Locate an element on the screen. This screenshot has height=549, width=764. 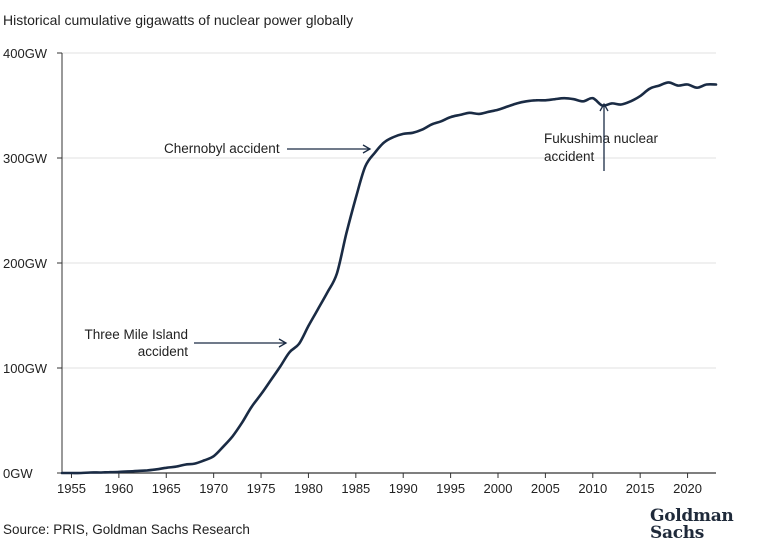
x-tick-label-1965: 1965 is located at coordinates (166, 488).